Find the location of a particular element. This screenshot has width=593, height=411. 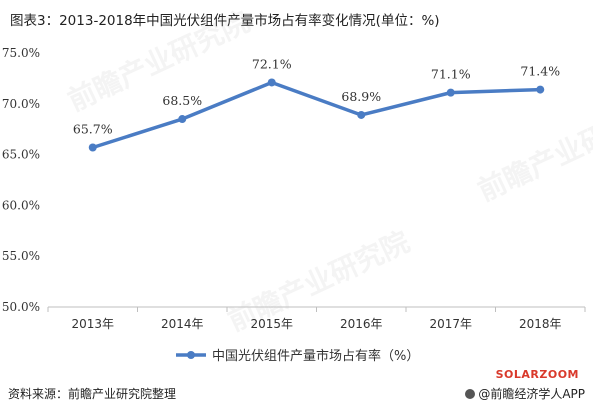

x-tick-label: 2016年 is located at coordinates (361, 324).